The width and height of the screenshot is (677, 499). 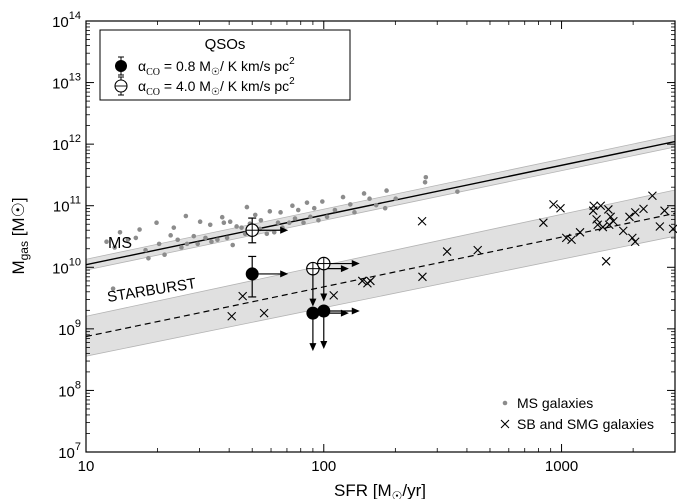 I want to click on y-tick-label: 10¹³, so click(x=66, y=82).